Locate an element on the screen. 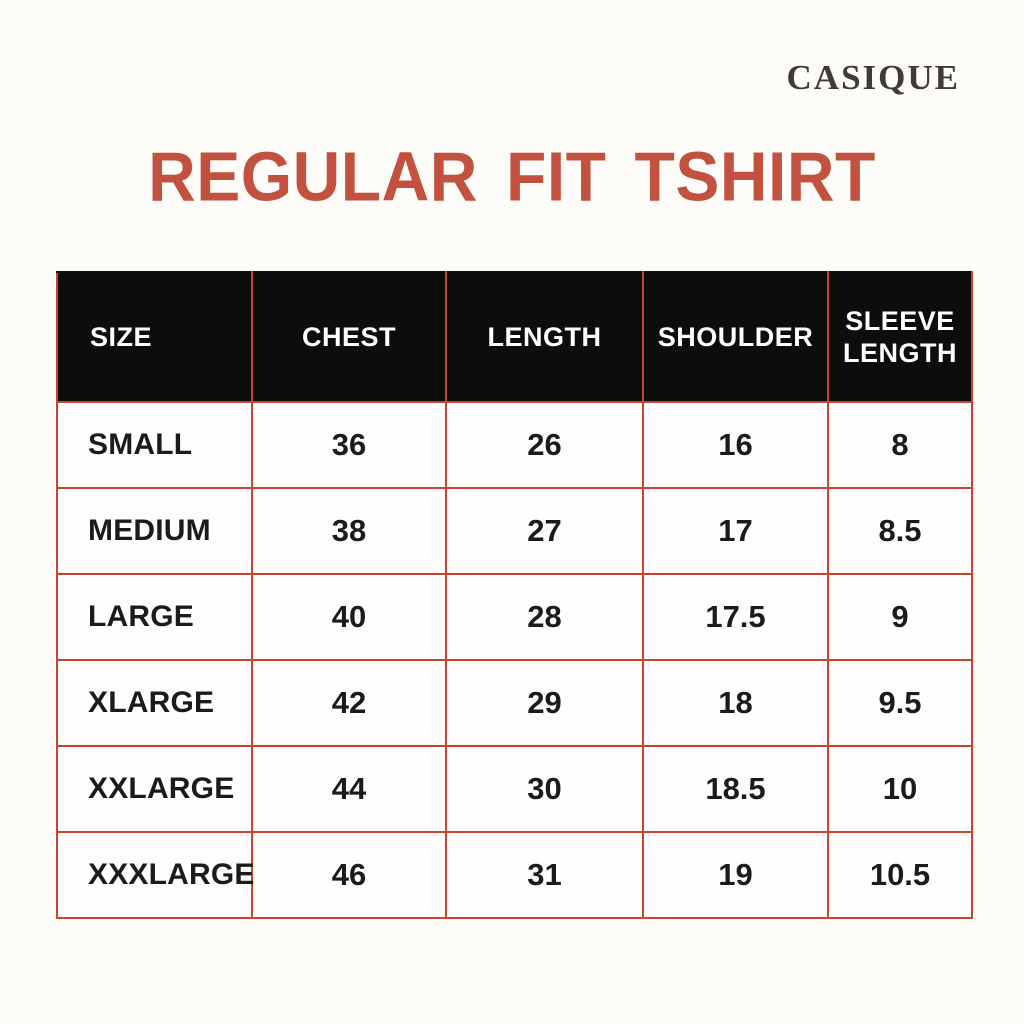 Image resolution: width=1024 pixels, height=1024 pixels. cell-large-length: 28 is located at coordinates (544, 617).